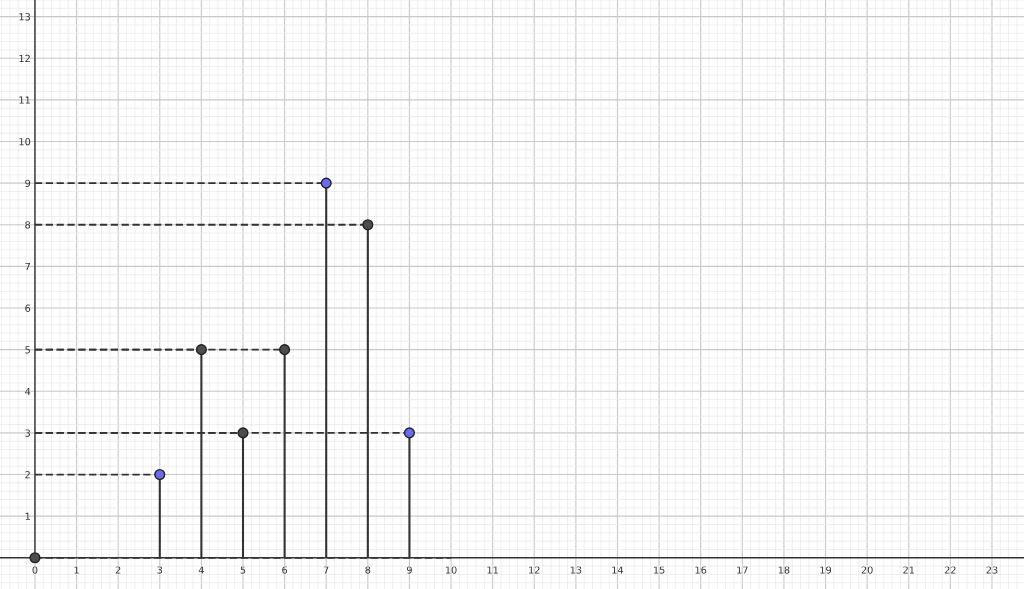 The image size is (1024, 589). Describe the element at coordinates (28, 225) in the screenshot. I see `y-tick-label: 8` at that location.